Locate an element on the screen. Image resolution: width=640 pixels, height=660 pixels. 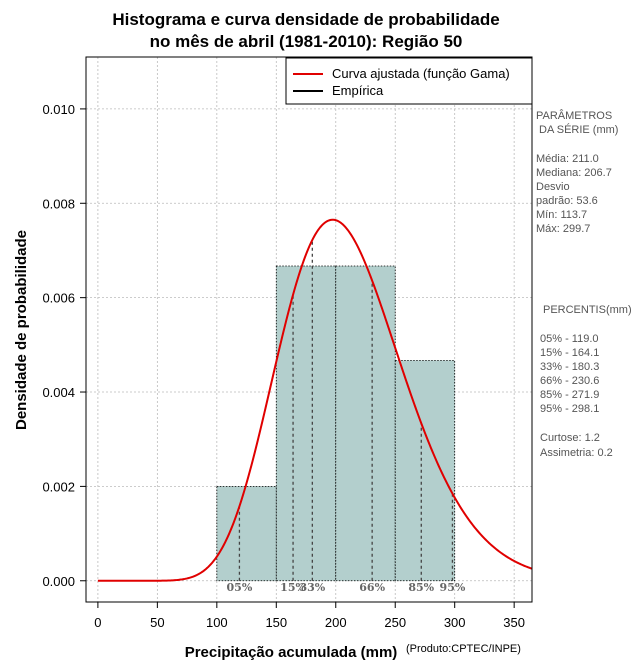
stat-line: Mediana: 206.7 is located at coordinates (574, 173).